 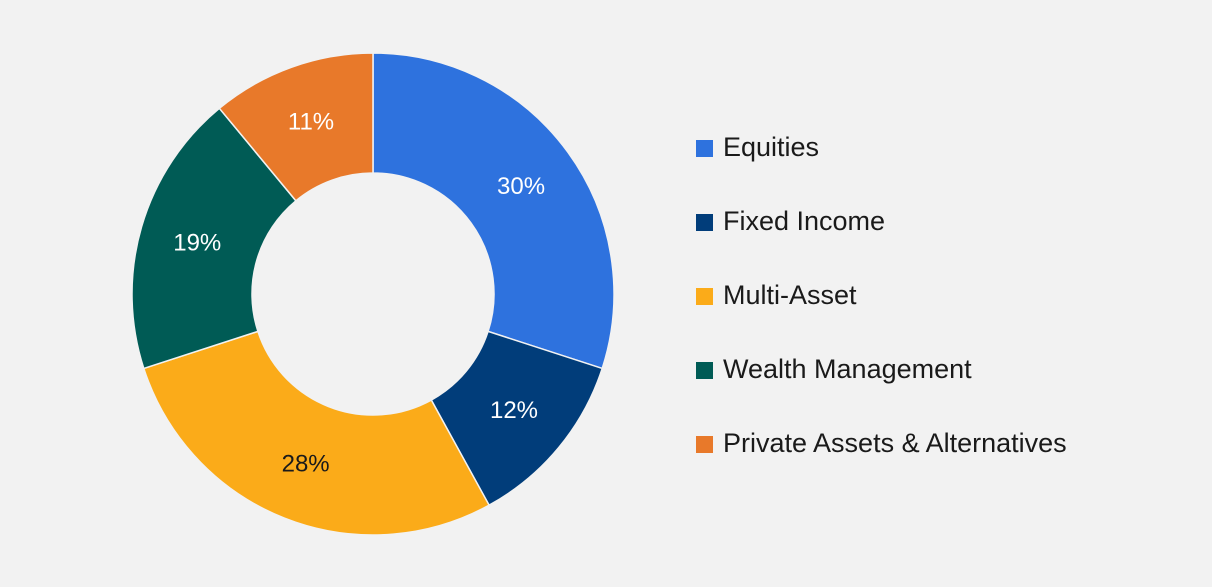 What do you see at coordinates (704, 296) in the screenshot?
I see `legend-swatch-multi-asset` at bounding box center [704, 296].